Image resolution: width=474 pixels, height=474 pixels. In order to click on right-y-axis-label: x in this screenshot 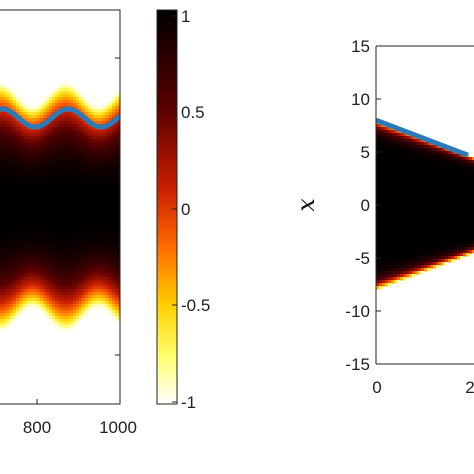, I will do `click(306, 205)`.